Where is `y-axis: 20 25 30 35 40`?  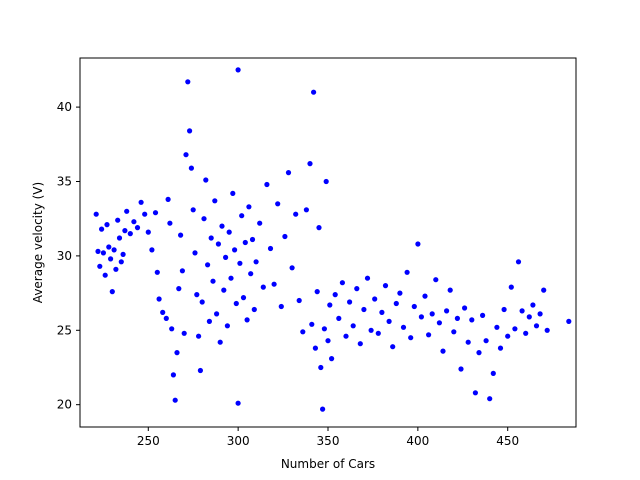
y-axis: 20 25 30 35 40 is located at coordinates (68, 256).